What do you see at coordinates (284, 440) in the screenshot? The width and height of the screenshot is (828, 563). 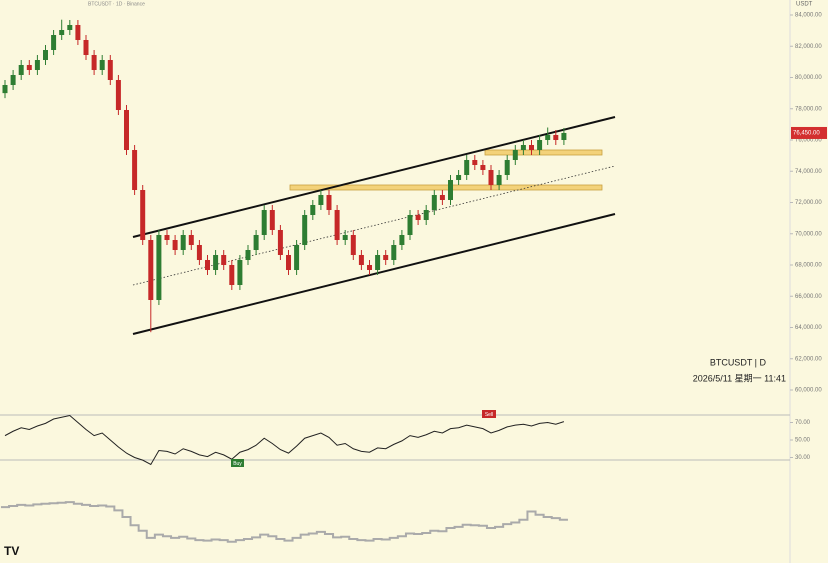 I see `rsi-line` at bounding box center [284, 440].